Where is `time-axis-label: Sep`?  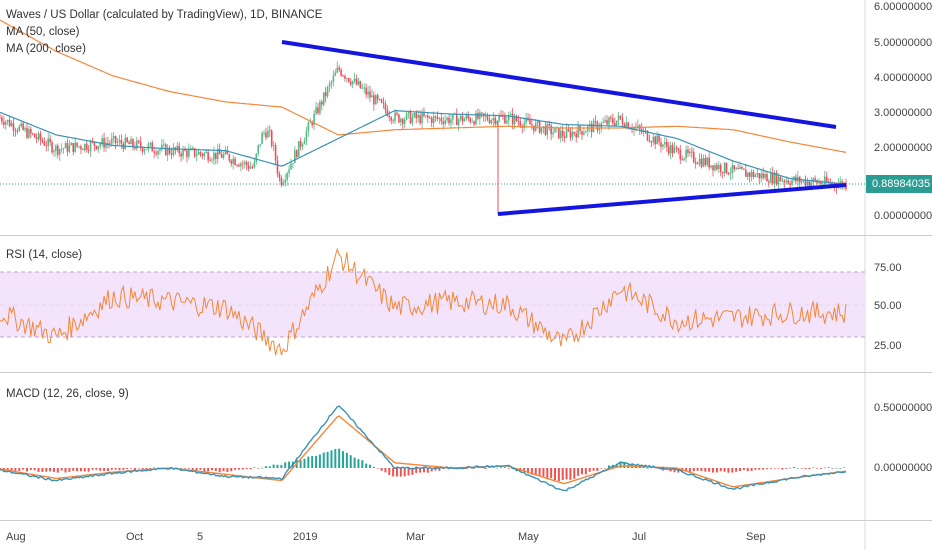 time-axis-label: Sep is located at coordinates (756, 537).